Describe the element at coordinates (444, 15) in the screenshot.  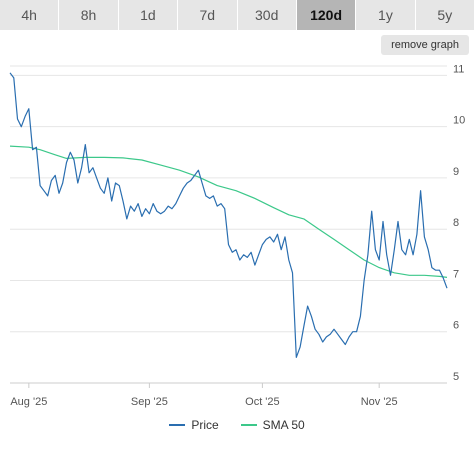
I see `tab-5y: 5y` at that location.